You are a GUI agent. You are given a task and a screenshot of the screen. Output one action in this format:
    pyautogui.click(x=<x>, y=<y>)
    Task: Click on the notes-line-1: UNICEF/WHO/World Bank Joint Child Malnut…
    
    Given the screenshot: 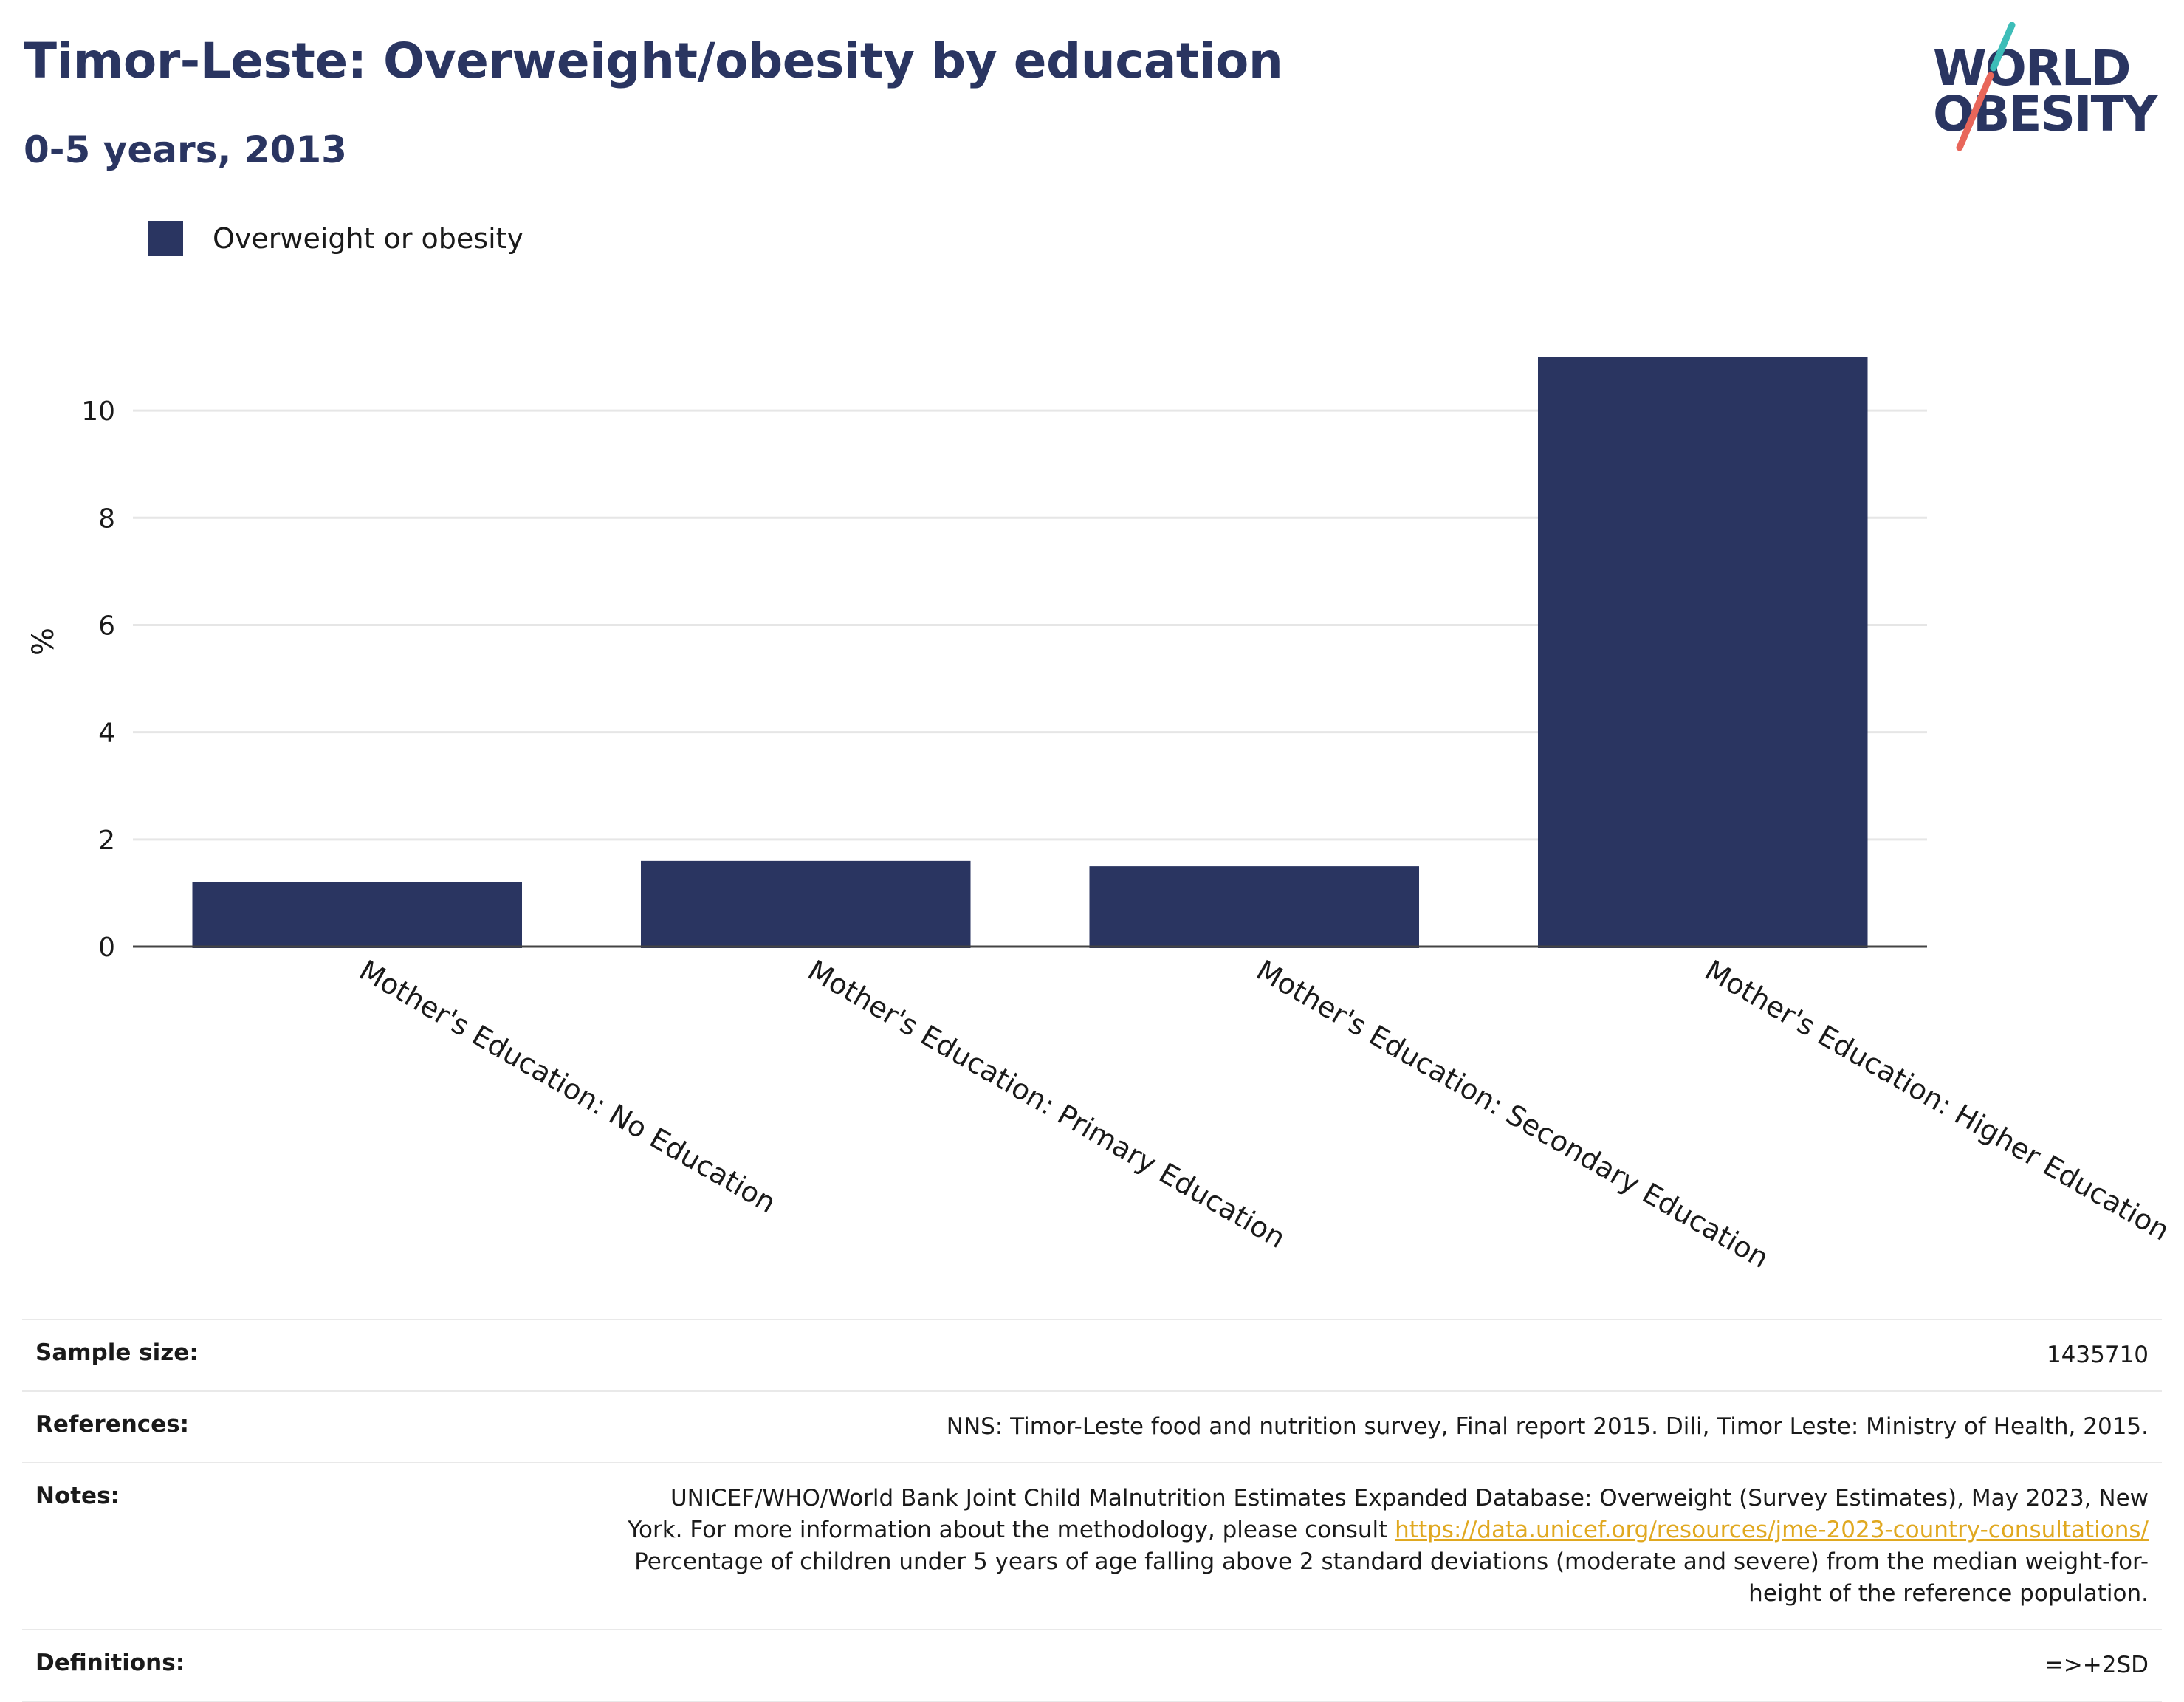 What is the action you would take?
    pyautogui.click(x=1410, y=1498)
    